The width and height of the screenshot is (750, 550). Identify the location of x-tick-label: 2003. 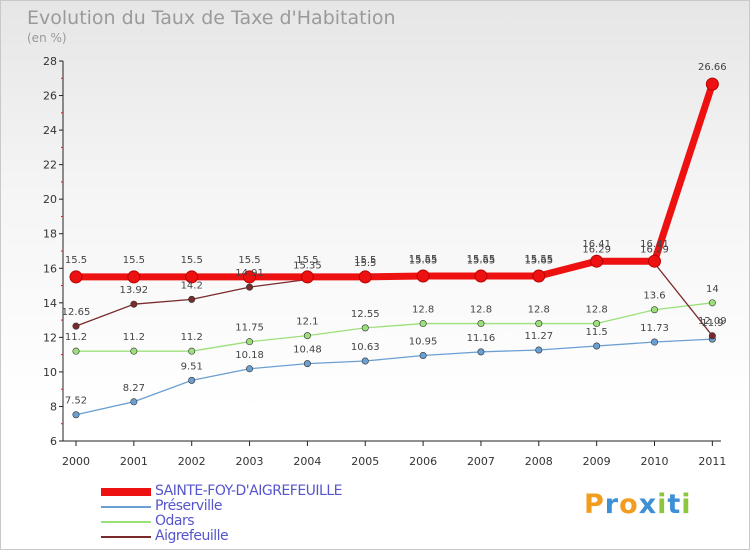
(250, 461).